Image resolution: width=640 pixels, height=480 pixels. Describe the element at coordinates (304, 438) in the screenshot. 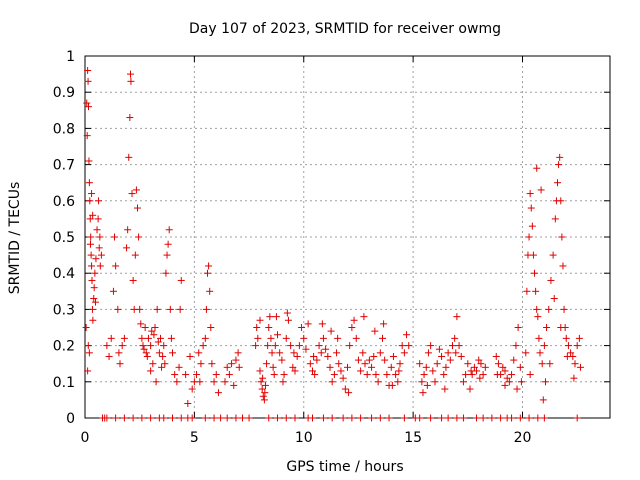

I see `x-tick-label: 10` at that location.